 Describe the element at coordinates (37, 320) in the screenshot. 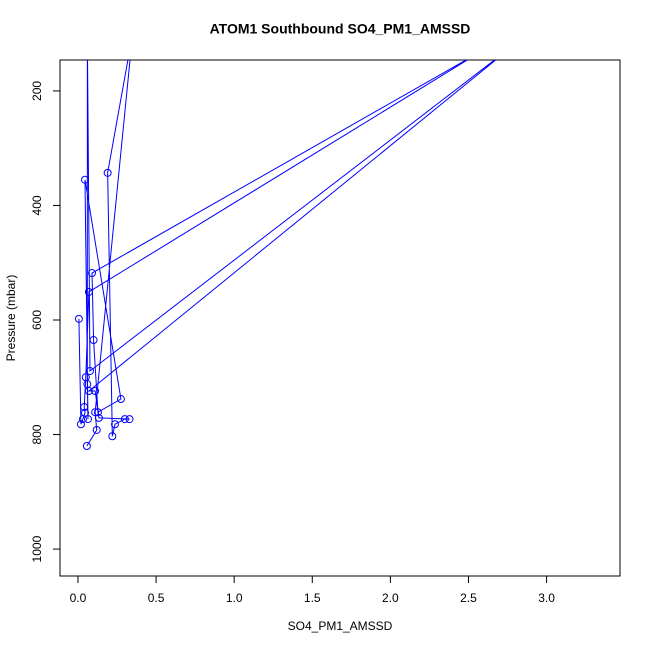

I see `y-tick-label: 600` at that location.